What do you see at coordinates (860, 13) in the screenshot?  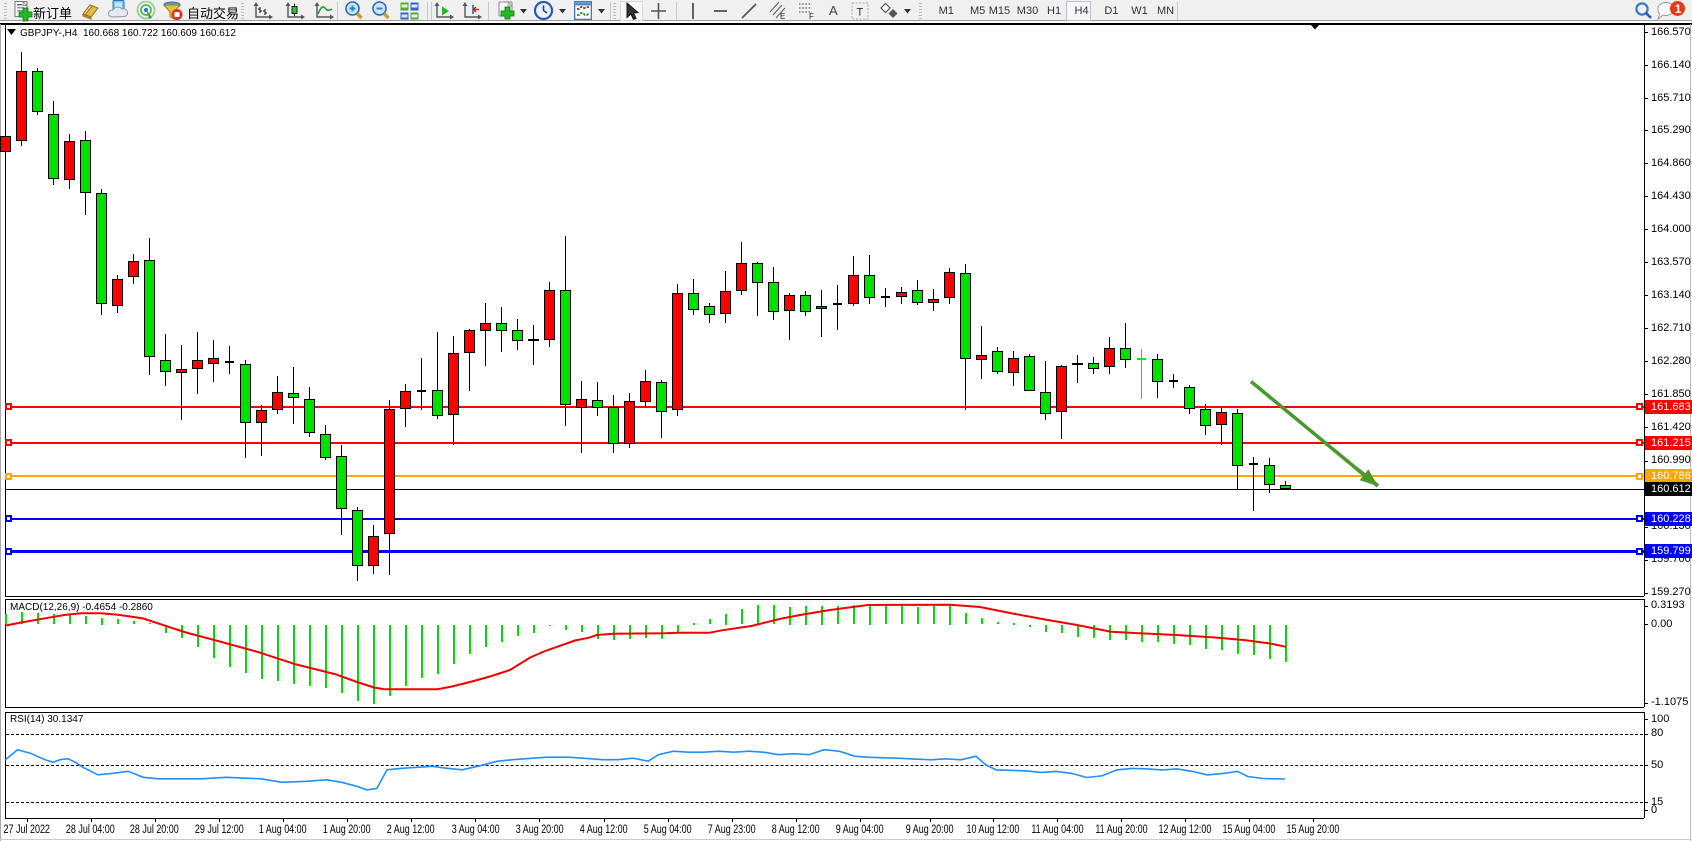 I see `svg-text: T` at bounding box center [860, 13].